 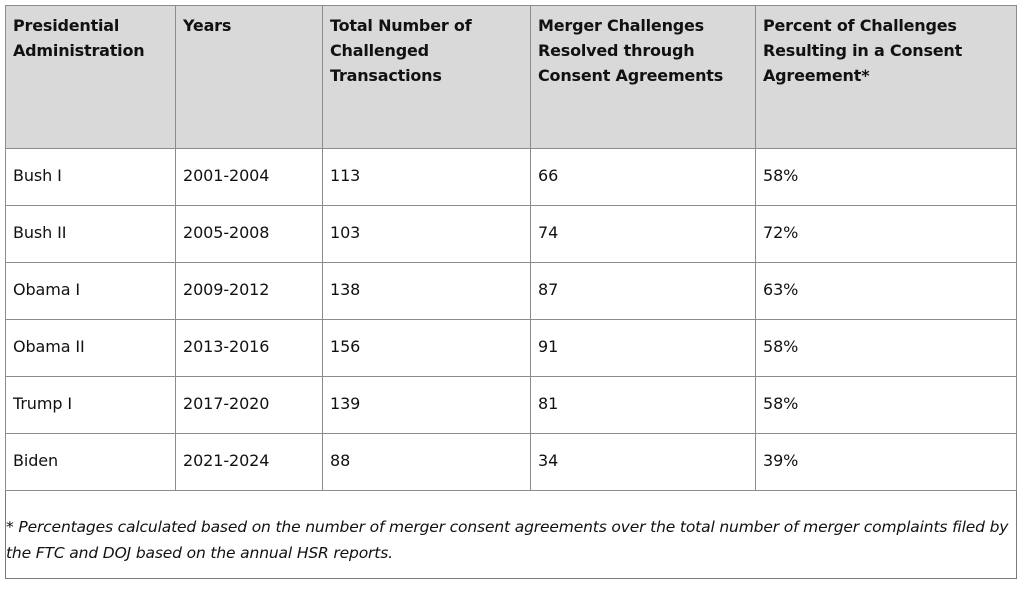 I want to click on cell-years: 2013-2016, so click(x=249, y=348).